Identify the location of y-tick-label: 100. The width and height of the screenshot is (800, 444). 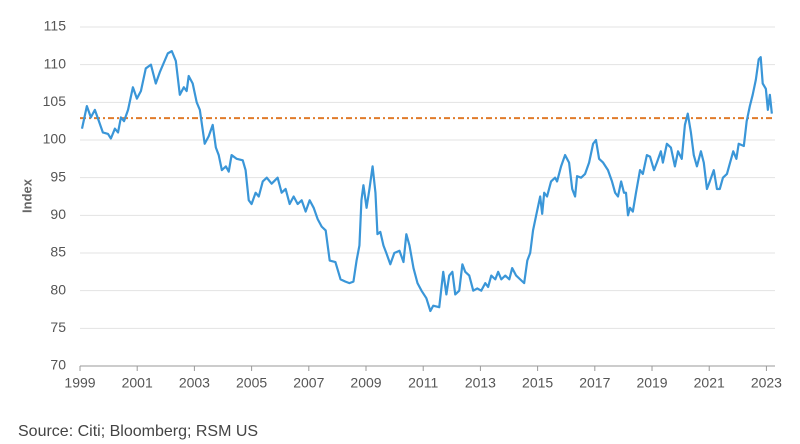
(55, 139).